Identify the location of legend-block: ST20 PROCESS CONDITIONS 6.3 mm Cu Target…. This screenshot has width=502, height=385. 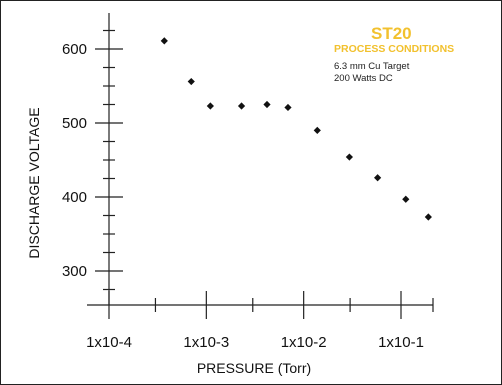
(394, 54).